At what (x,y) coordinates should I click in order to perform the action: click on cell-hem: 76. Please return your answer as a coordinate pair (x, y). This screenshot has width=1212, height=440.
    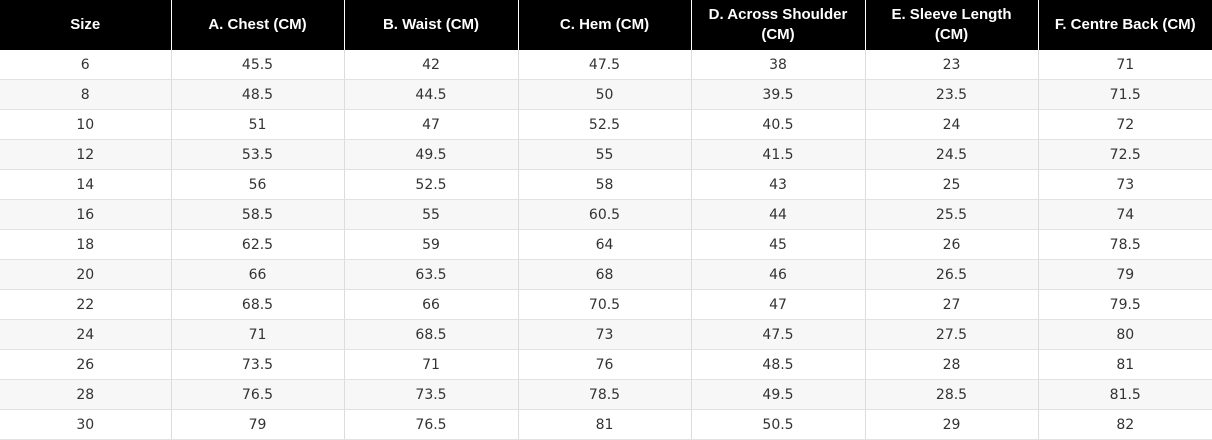
    Looking at the image, I should click on (604, 364).